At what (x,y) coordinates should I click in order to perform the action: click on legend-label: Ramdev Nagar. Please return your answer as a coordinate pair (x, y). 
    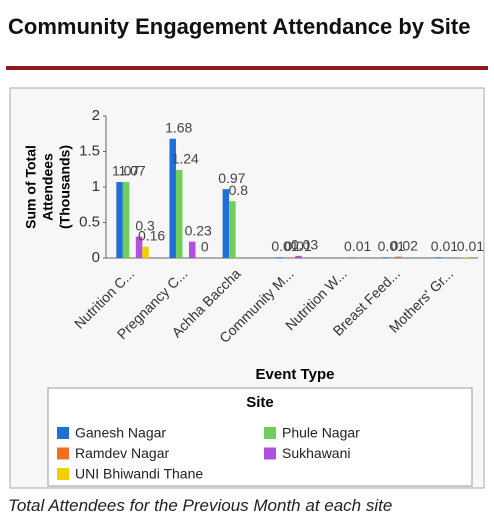
    Looking at the image, I should click on (122, 453).